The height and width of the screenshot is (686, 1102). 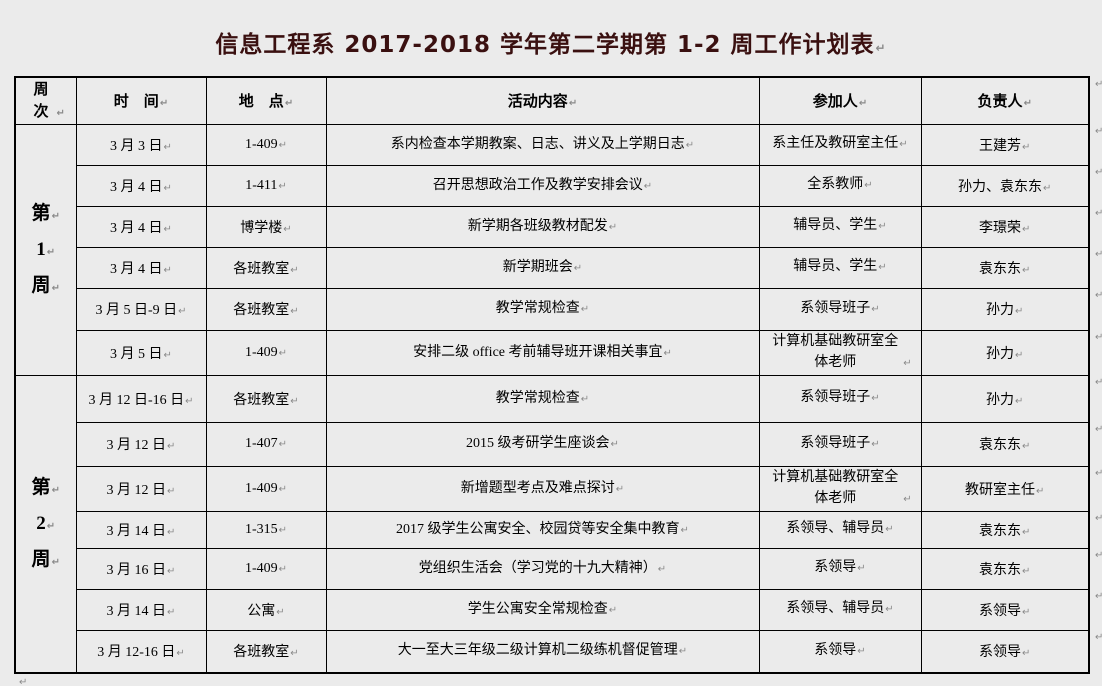 I want to click on cell-activity-text: 学生公寓安全常规检查, so click(x=537, y=609).